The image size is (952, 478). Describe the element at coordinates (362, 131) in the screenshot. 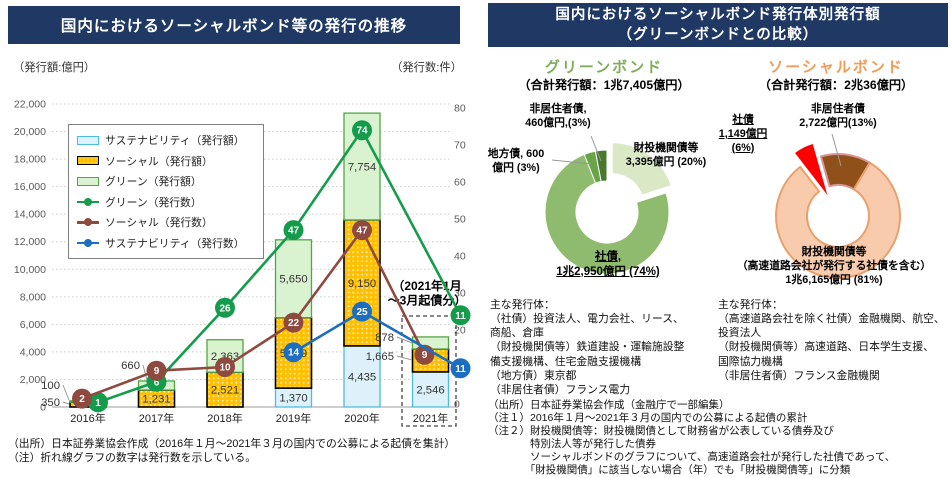

I see `svg-text: 74` at that location.